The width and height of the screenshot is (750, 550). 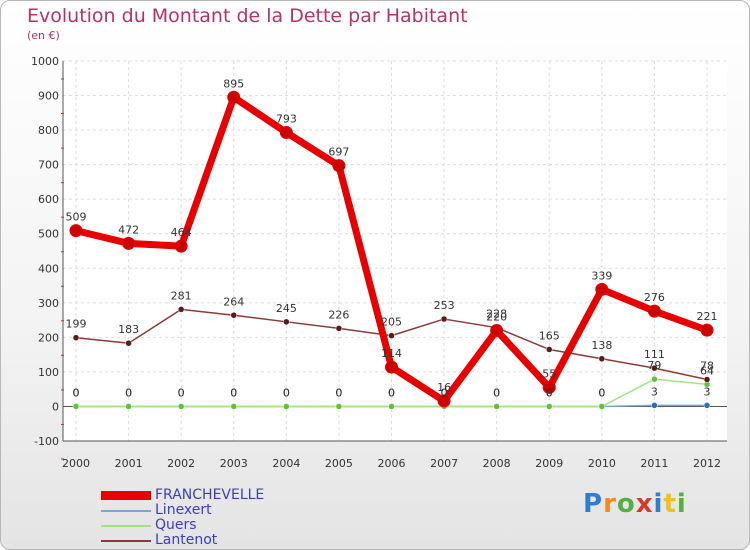 I want to click on data-label-lantenot: 138, so click(x=601, y=345).